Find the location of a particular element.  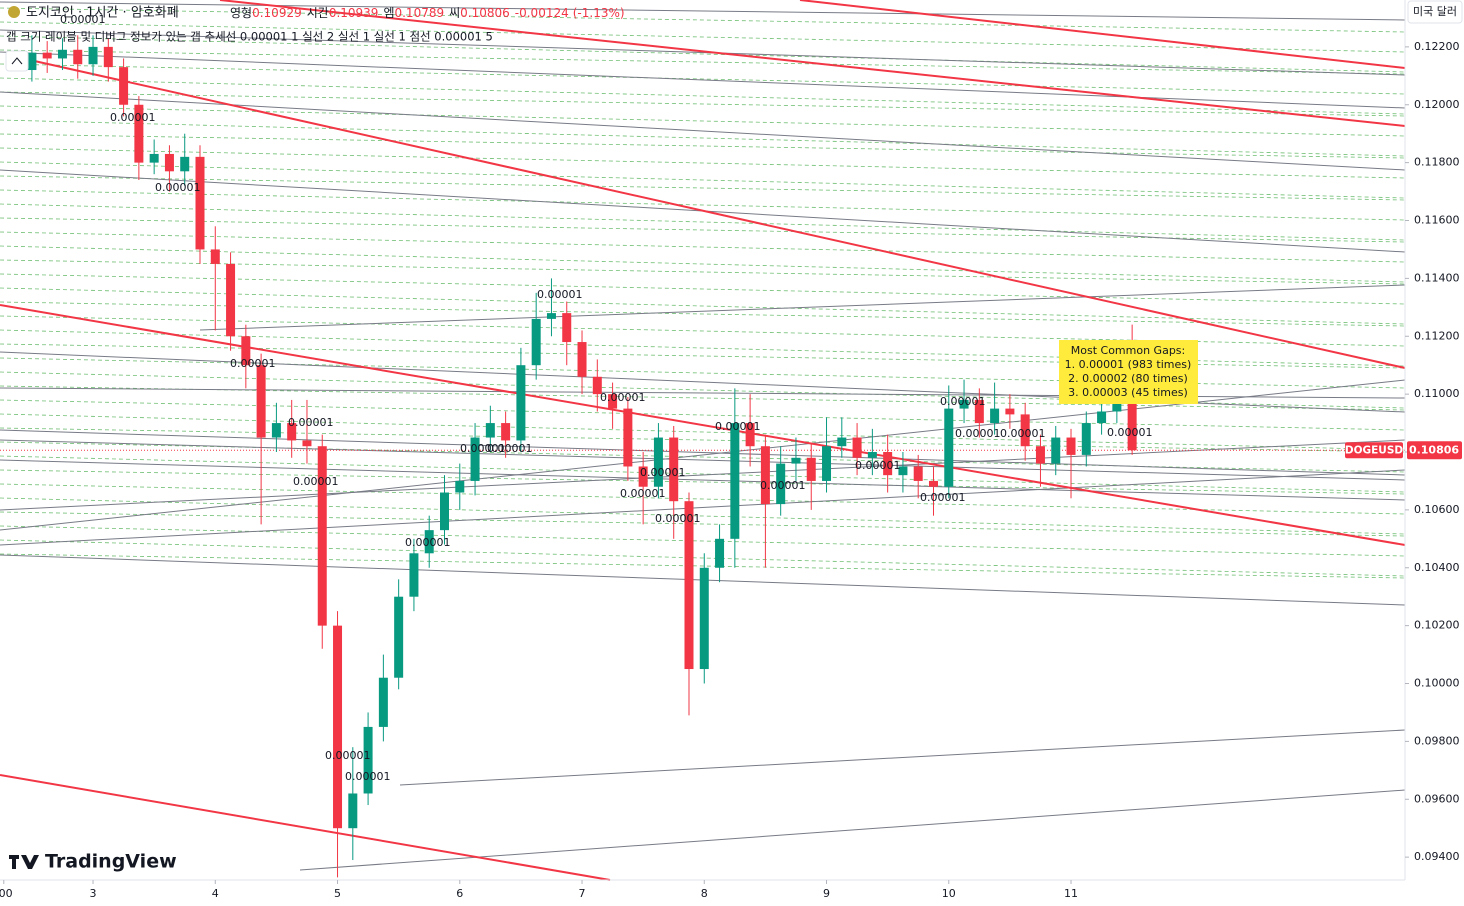

y-tick-label: 0.12200 is located at coordinates (1437, 46).